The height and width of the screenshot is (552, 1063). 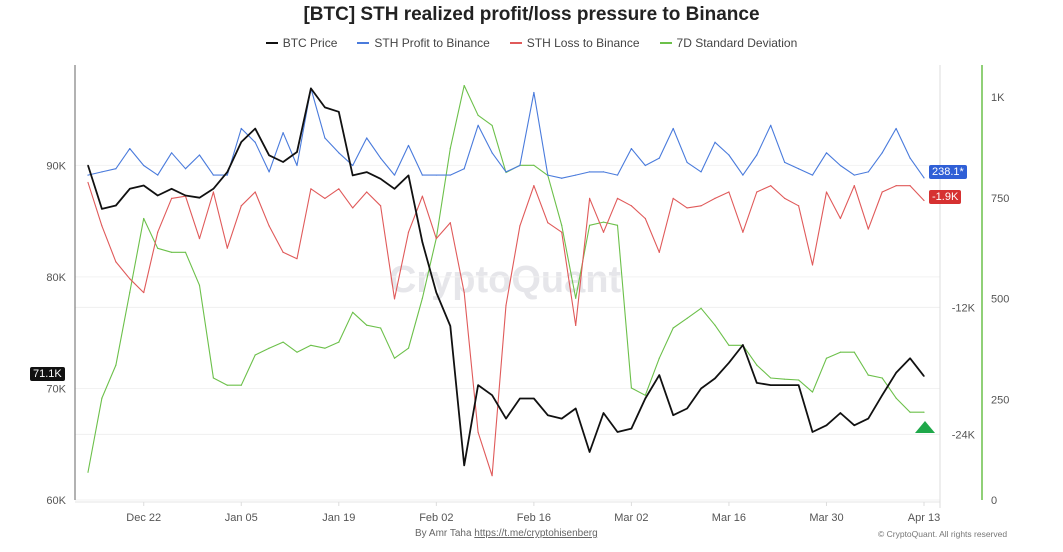 I want to click on loss-last-value-tag: -1.9K, so click(x=945, y=197).